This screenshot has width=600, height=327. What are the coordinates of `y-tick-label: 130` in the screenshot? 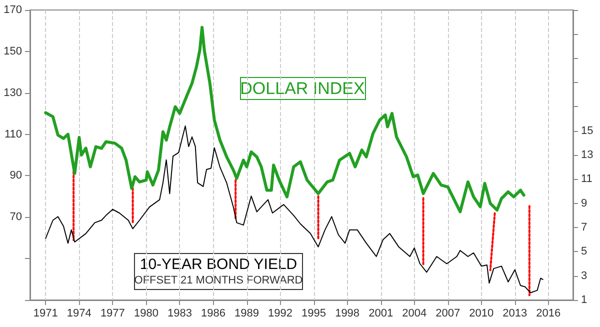 It's located at (13, 92).